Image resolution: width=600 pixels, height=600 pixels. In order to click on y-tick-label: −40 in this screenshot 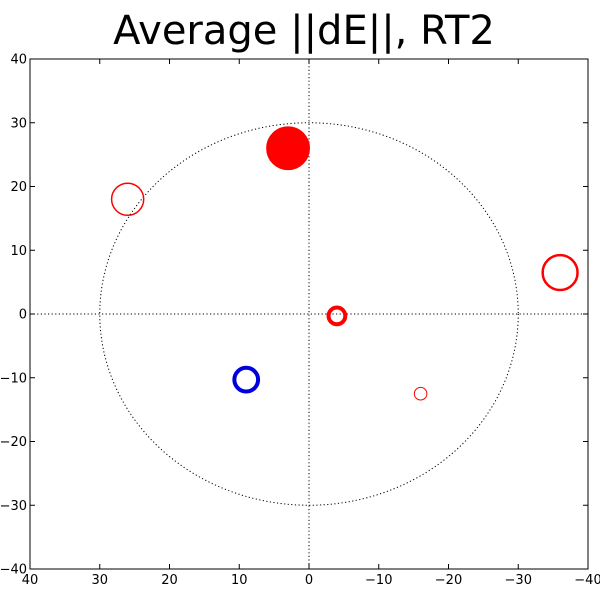, I will do `click(13, 570)`.